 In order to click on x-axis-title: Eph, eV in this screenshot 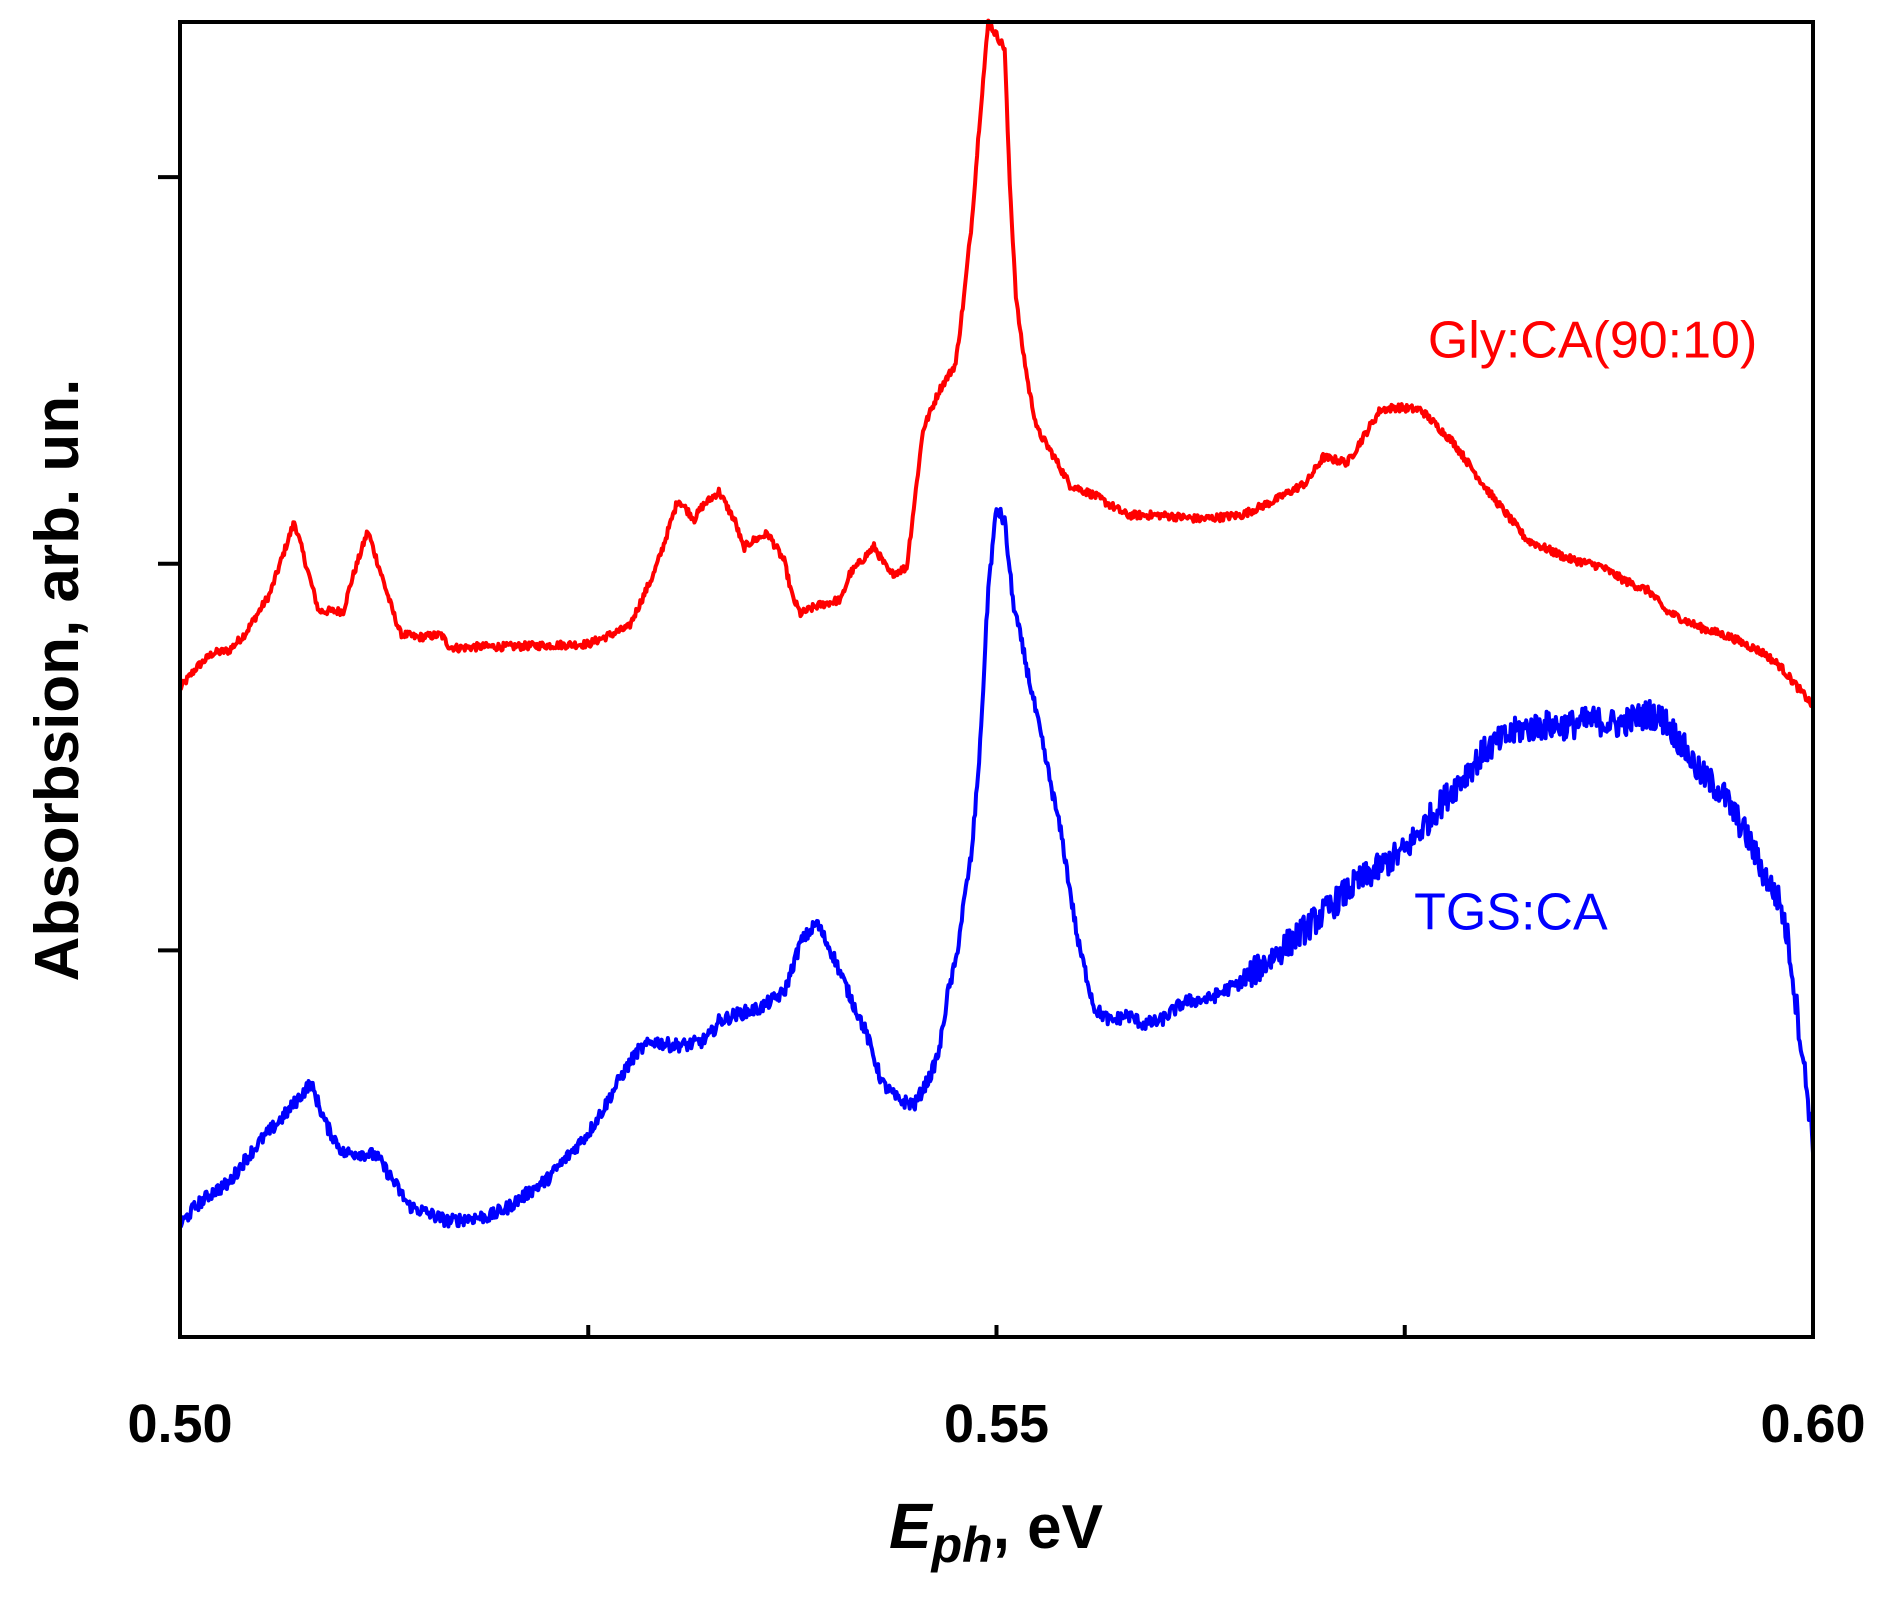, I will do `click(996, 1531)`.